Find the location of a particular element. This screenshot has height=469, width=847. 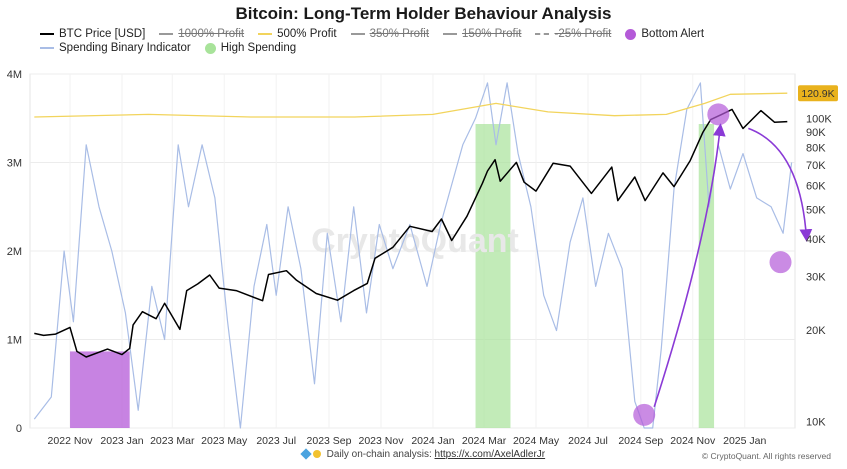

legend-item: Bottom Alert is located at coordinates (664, 34).